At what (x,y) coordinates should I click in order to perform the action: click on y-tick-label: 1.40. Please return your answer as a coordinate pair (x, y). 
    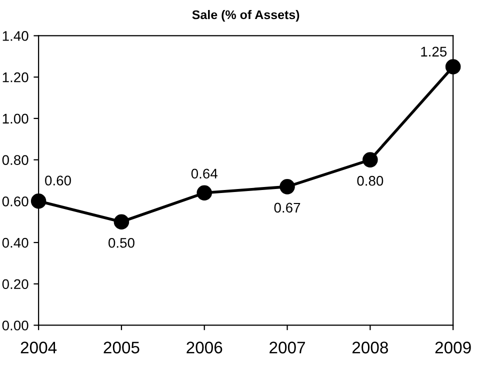
    Looking at the image, I should click on (15, 36).